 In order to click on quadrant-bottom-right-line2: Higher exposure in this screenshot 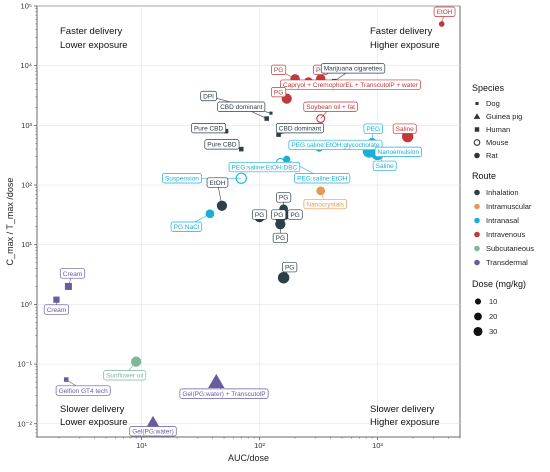, I will do `click(405, 422)`.